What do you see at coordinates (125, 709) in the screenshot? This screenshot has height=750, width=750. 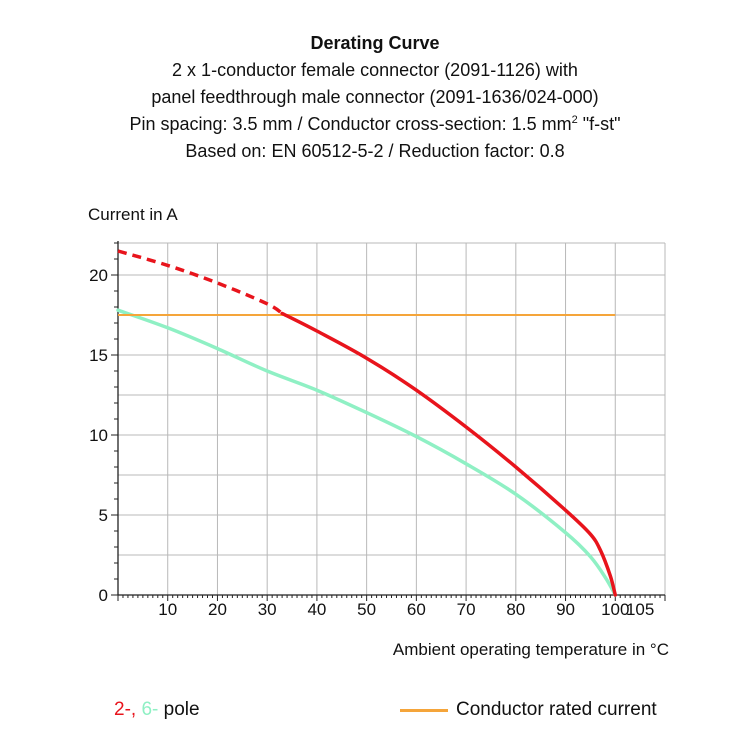 I see `legend-pole-2: 2-,` at bounding box center [125, 709].